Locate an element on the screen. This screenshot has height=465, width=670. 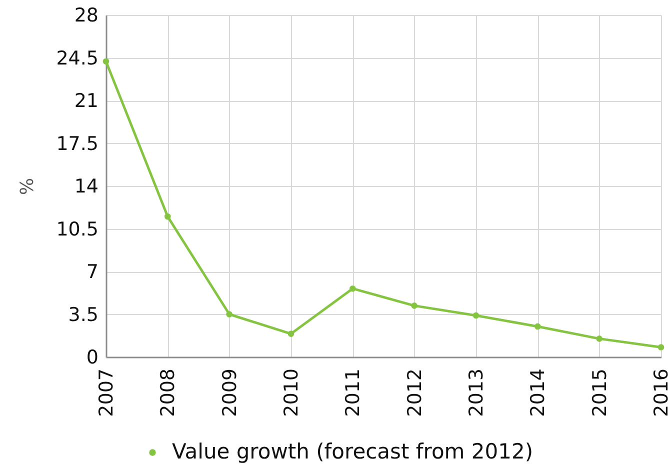
y-tick-label: 10.5 is located at coordinates (77, 229).